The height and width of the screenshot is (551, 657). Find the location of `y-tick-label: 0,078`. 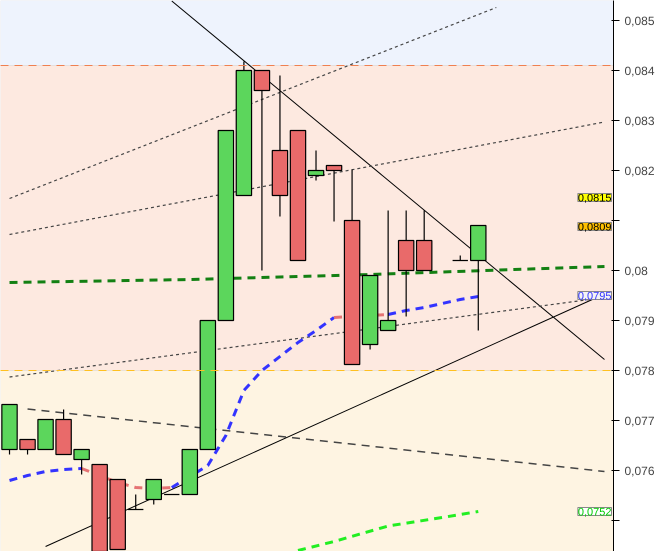

y-tick-label: 0,078 is located at coordinates (639, 371).